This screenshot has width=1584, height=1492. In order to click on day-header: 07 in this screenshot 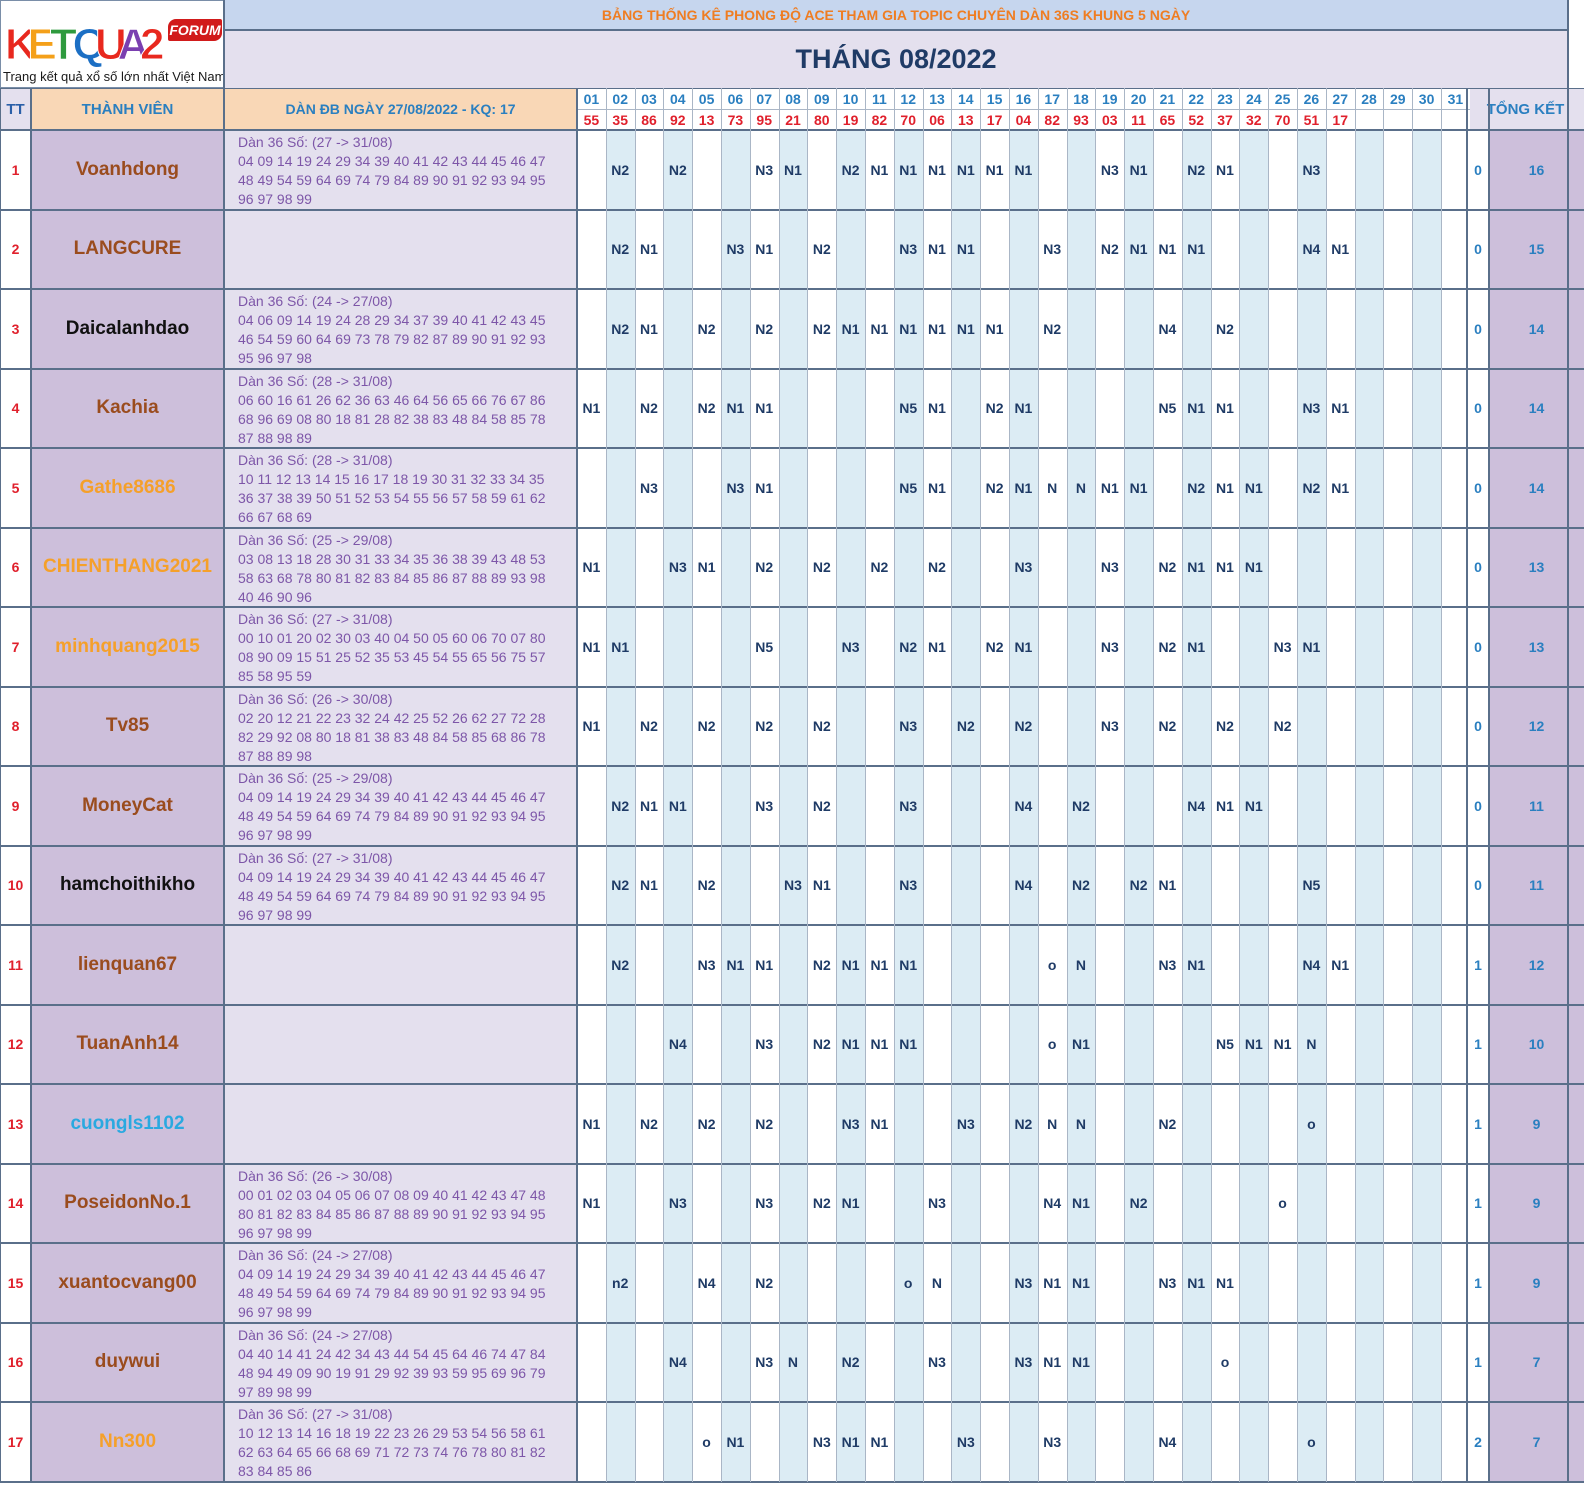, I will do `click(764, 98)`.